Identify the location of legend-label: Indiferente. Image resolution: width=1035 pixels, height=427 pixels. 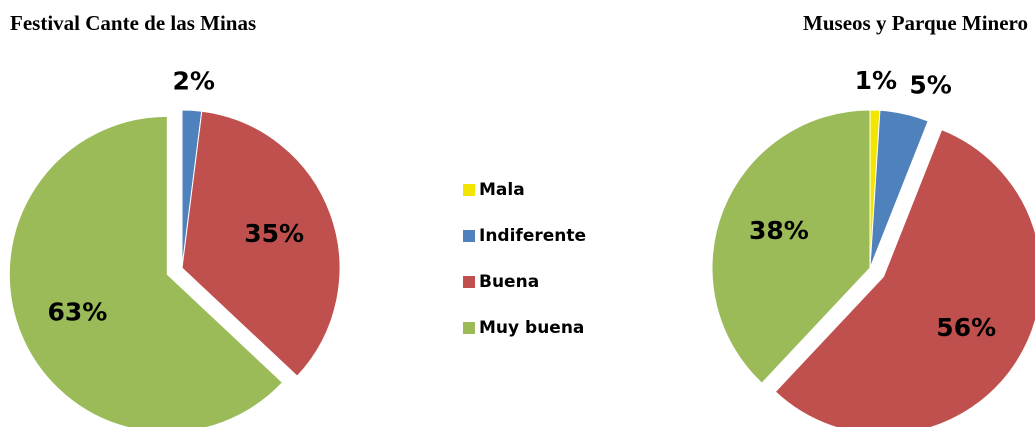
(532, 236).